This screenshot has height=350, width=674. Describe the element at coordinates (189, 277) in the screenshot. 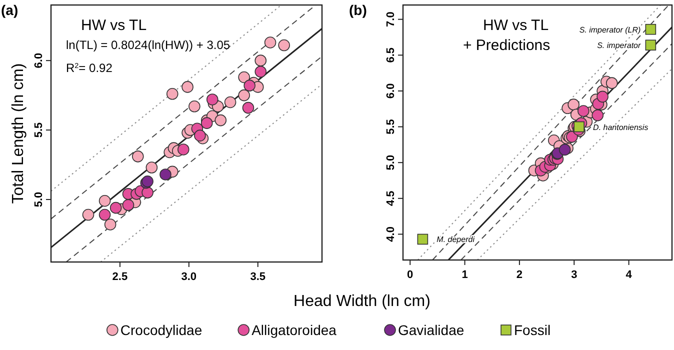

I see `x-tick-label: 3.0` at that location.